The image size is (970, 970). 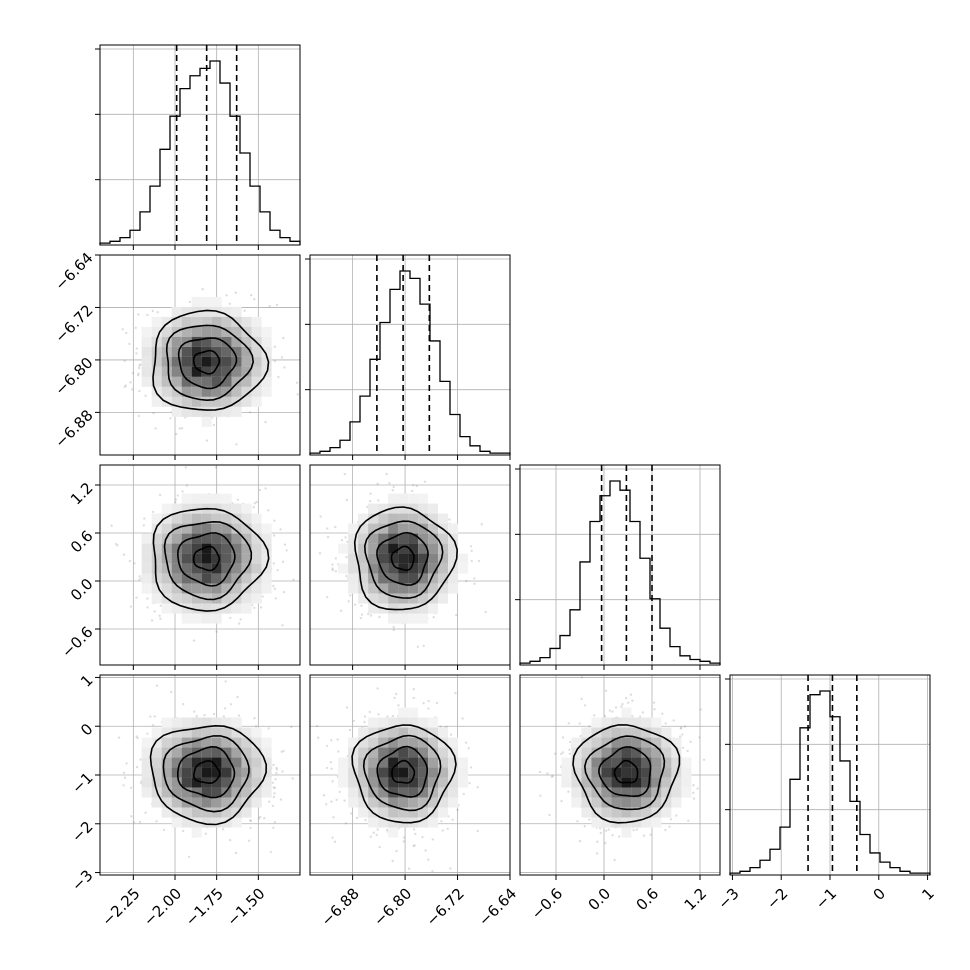 What do you see at coordinates (86, 729) in the screenshot?
I see `y-tick-label-3-3: 0` at bounding box center [86, 729].